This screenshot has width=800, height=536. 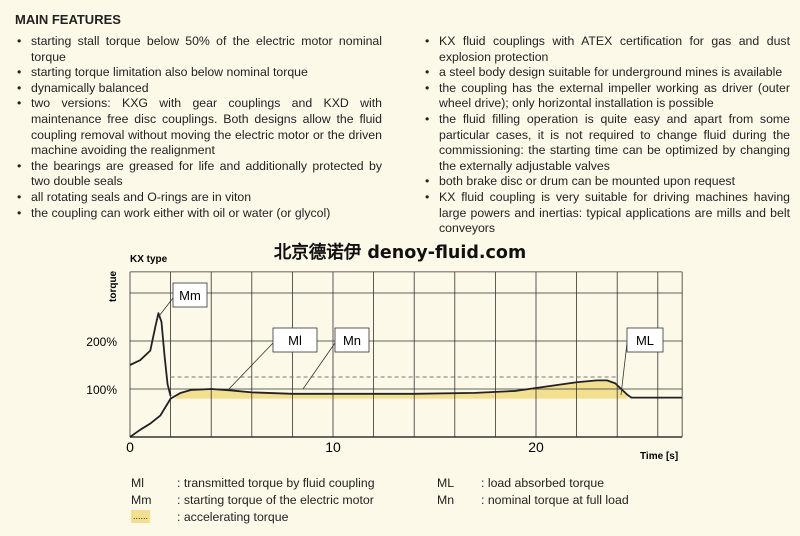 I want to click on label-box-mm, so click(x=190, y=295).